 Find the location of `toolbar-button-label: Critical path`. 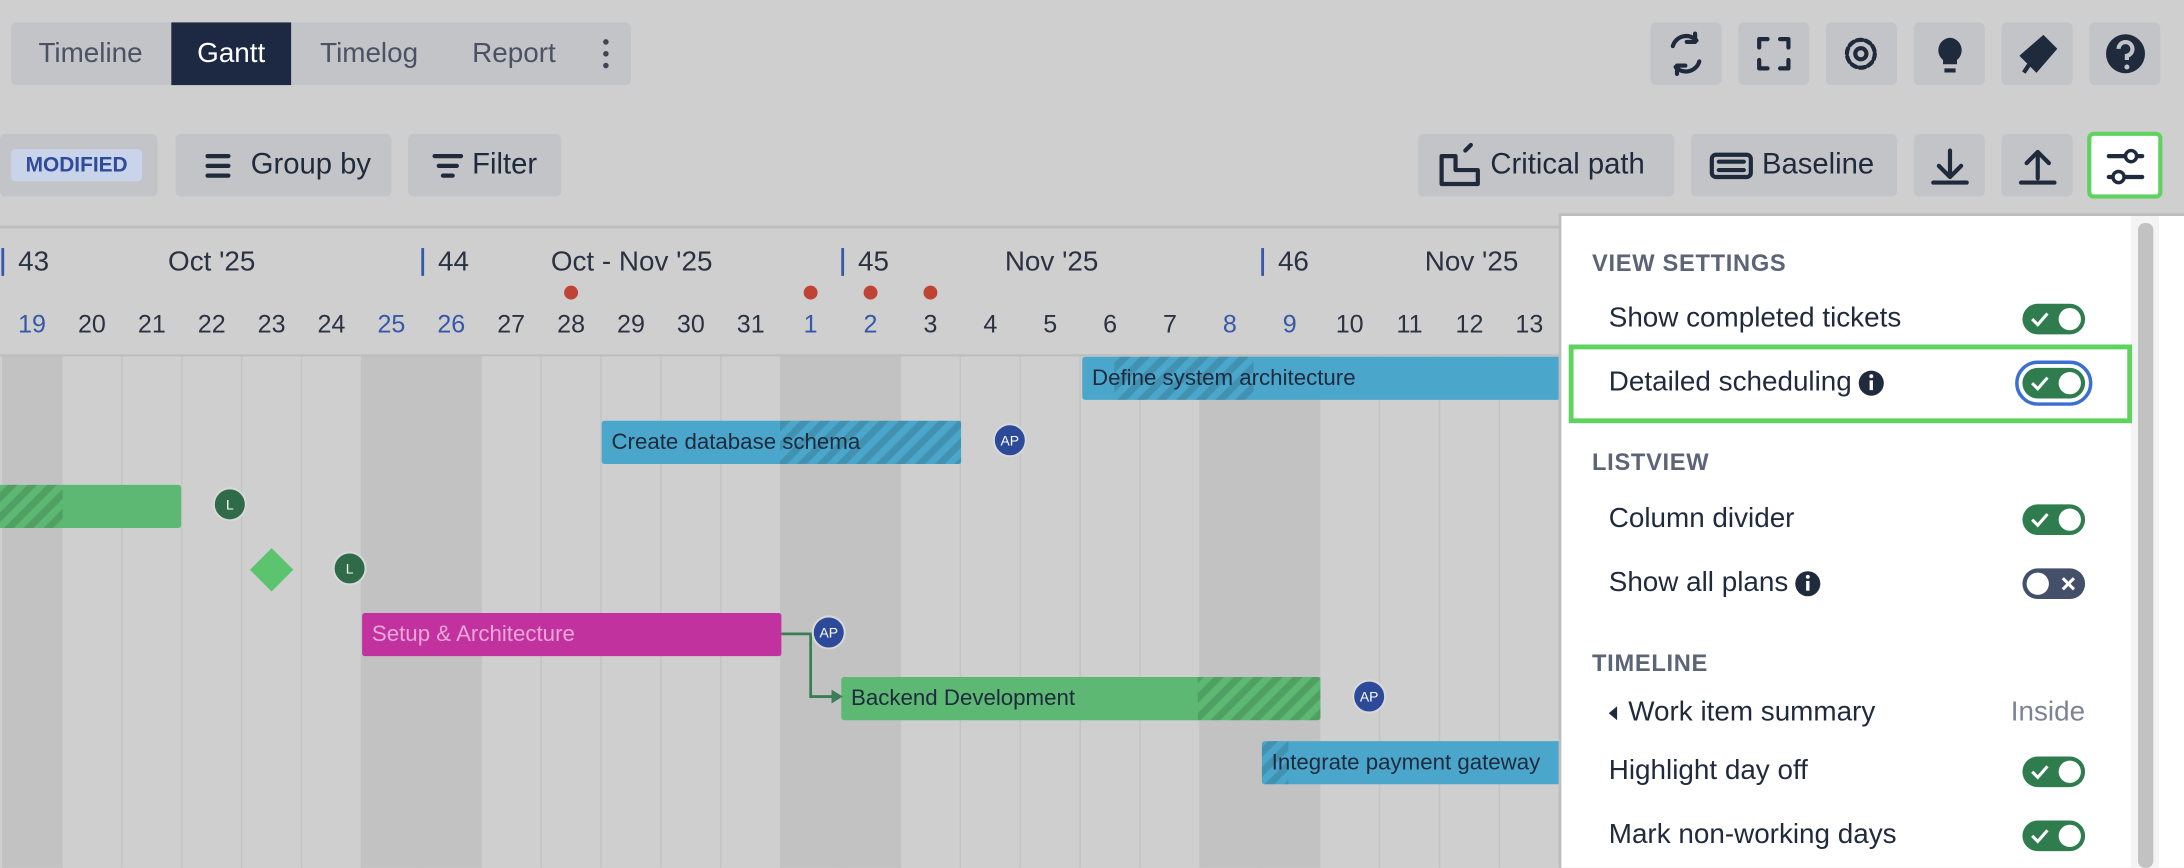

toolbar-button-label: Critical path is located at coordinates (1567, 165).